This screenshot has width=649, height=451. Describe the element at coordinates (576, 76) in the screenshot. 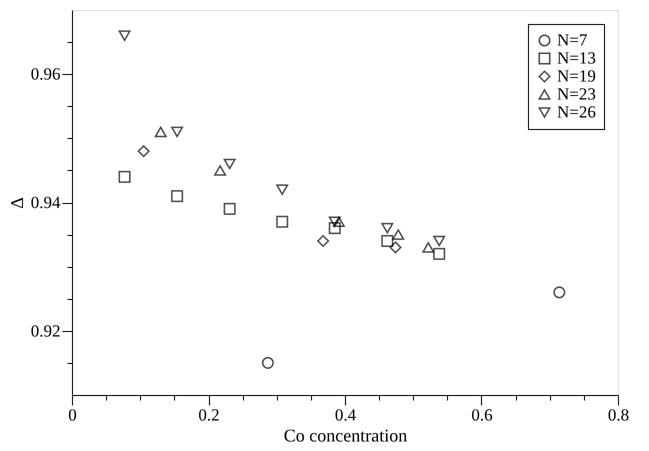

I see `legend-label: N=19` at that location.